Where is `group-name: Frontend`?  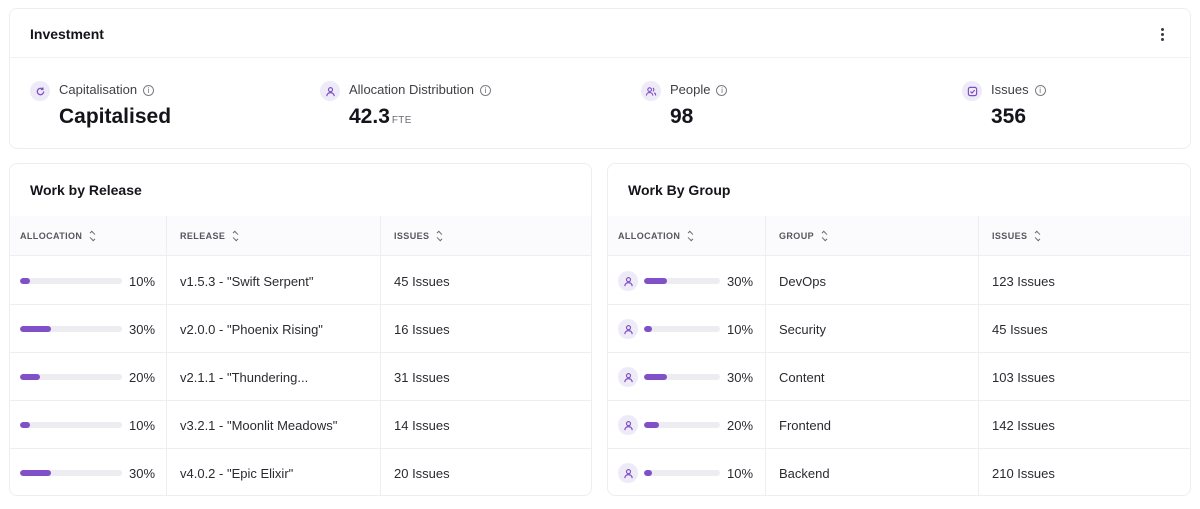 group-name: Frontend is located at coordinates (805, 425).